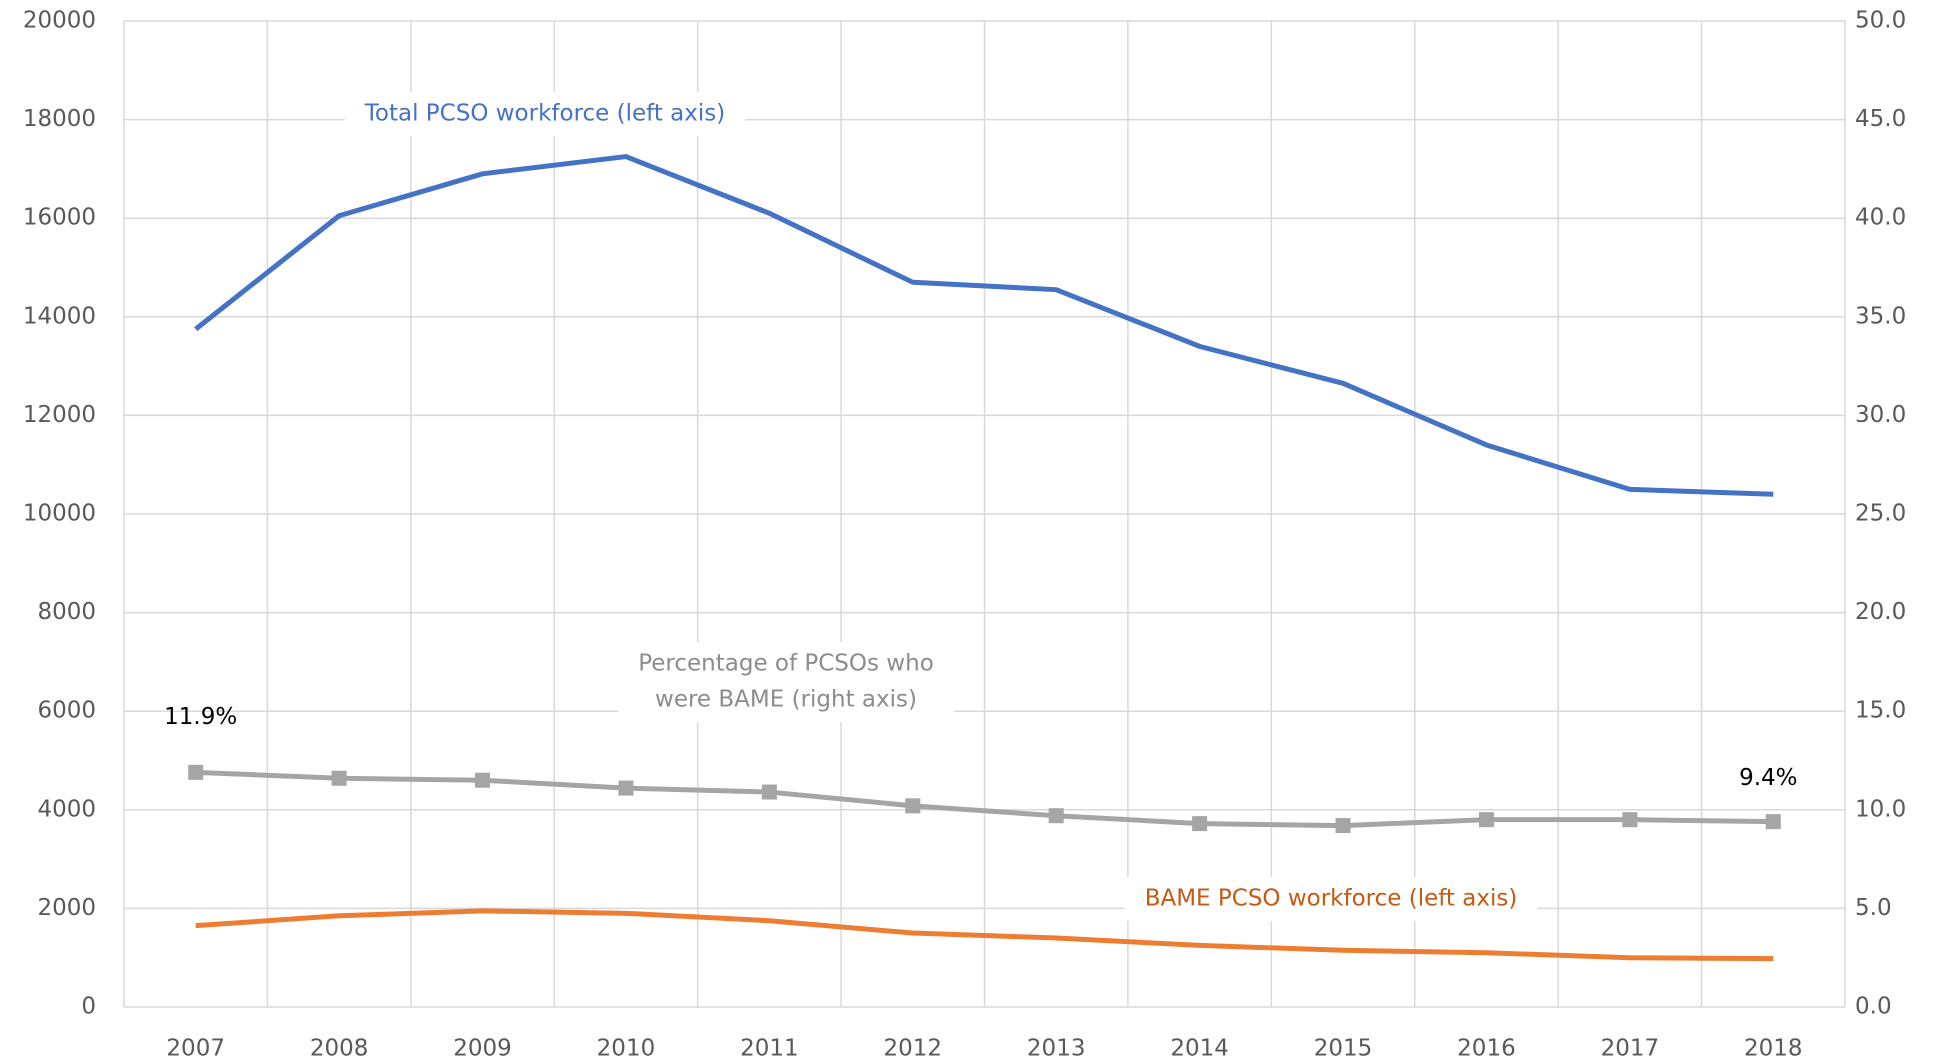  Describe the element at coordinates (200, 717) in the screenshot. I see `data-label: 11.9%` at that location.